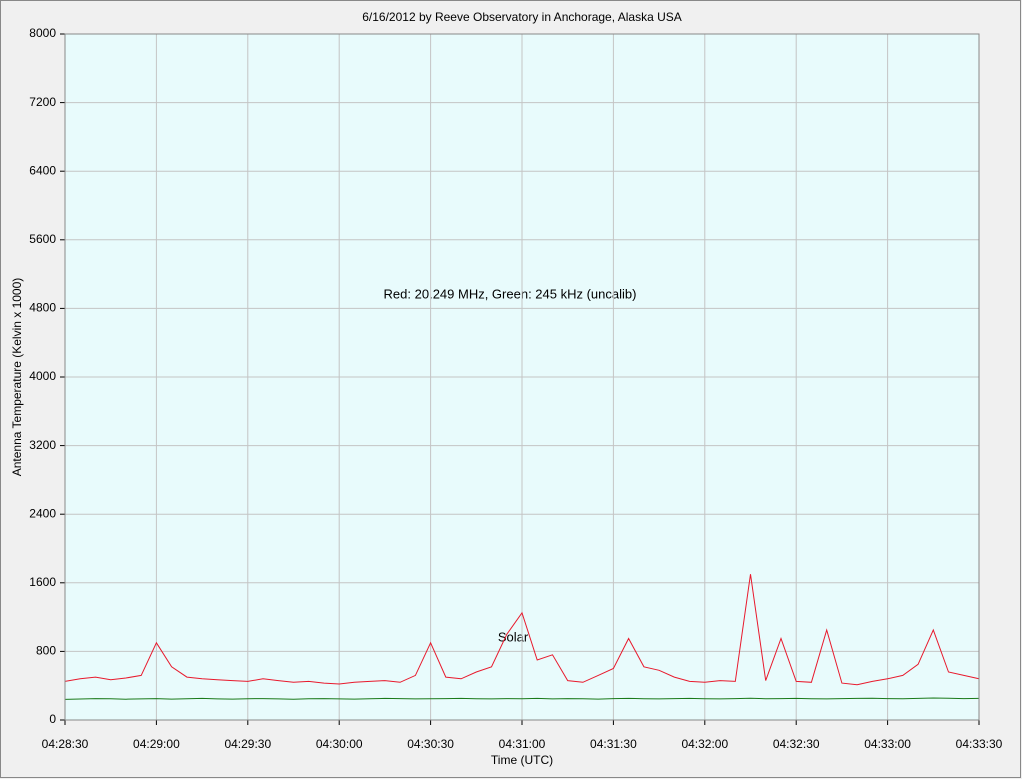  What do you see at coordinates (887, 744) in the screenshot?
I see `x-tick-label: 04:33:00` at bounding box center [887, 744].